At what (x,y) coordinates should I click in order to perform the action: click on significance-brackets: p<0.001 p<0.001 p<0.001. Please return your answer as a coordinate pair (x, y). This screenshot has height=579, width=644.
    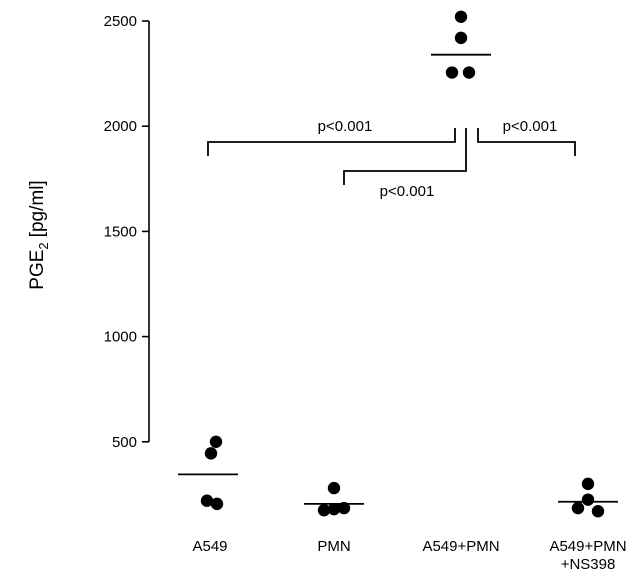
    Looking at the image, I should click on (391, 159).